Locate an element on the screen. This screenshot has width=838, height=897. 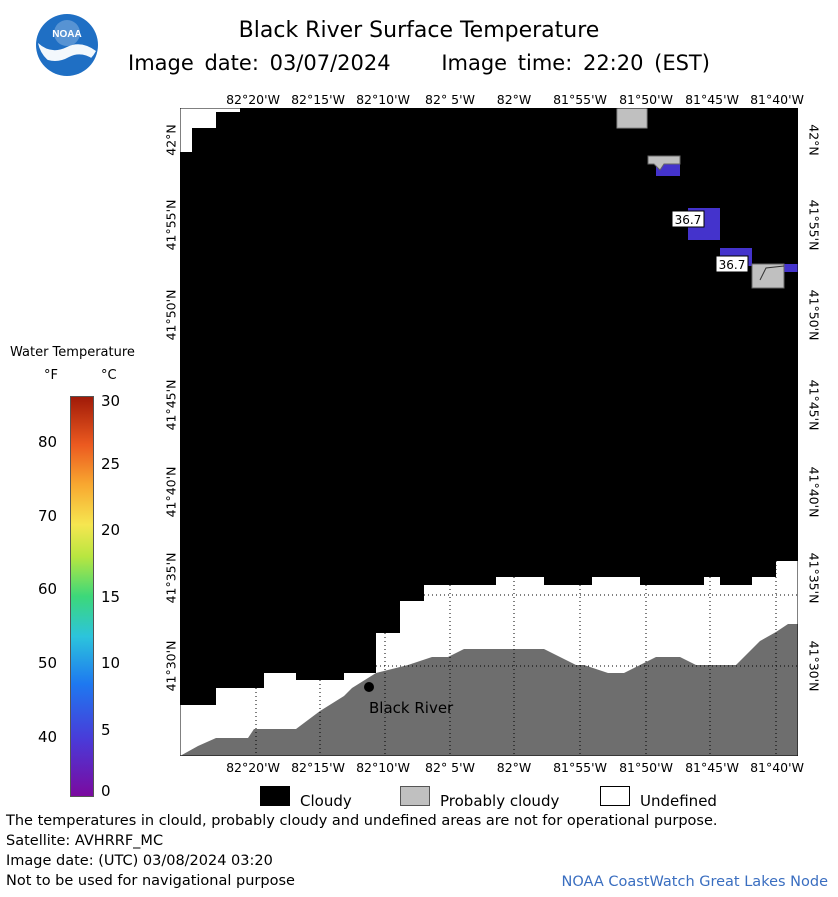
f-label: 80 is located at coordinates (48, 442).